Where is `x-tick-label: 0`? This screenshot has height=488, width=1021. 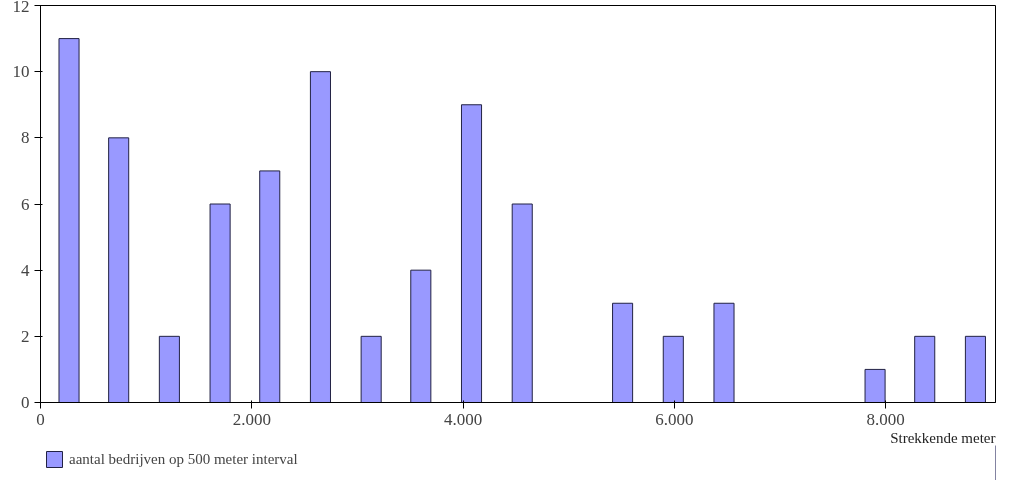 x-tick-label: 0 is located at coordinates (40, 419).